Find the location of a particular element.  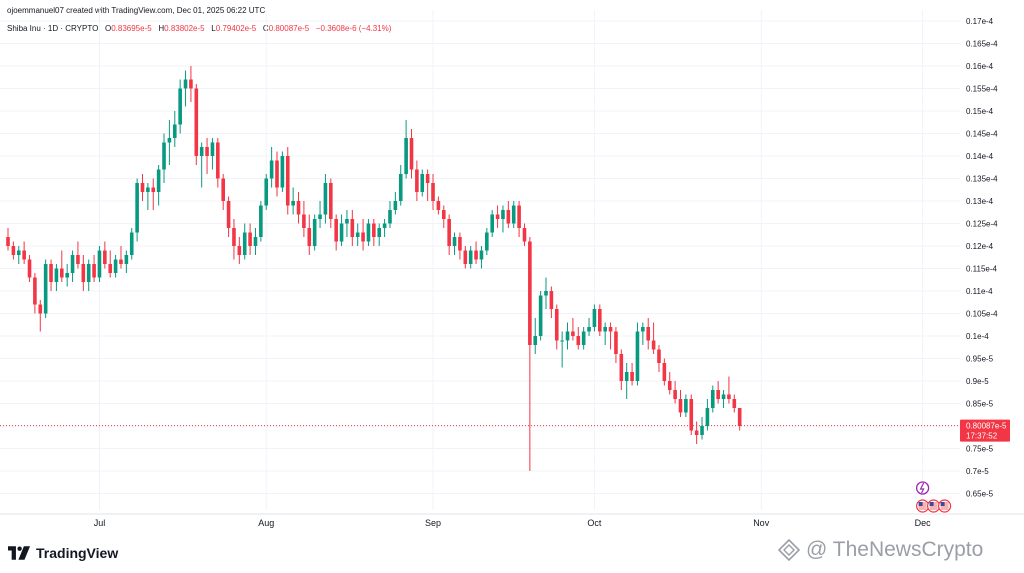

event-flash-icon is located at coordinates (922, 488).